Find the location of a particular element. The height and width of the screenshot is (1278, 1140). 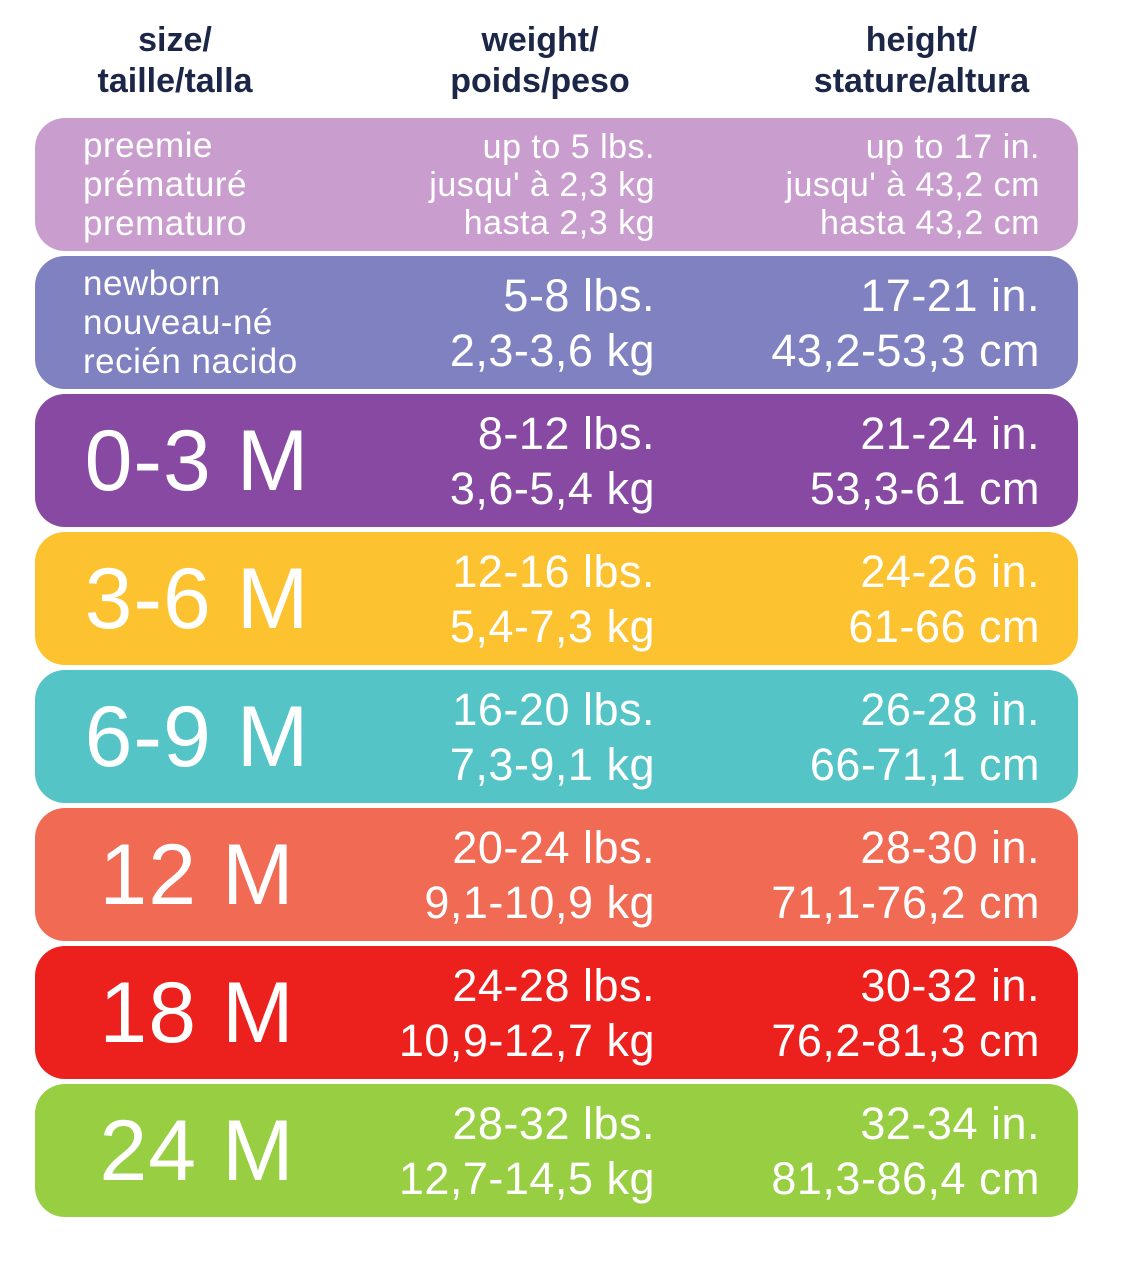

height-value-line: 24-26 in. is located at coordinates (950, 571).